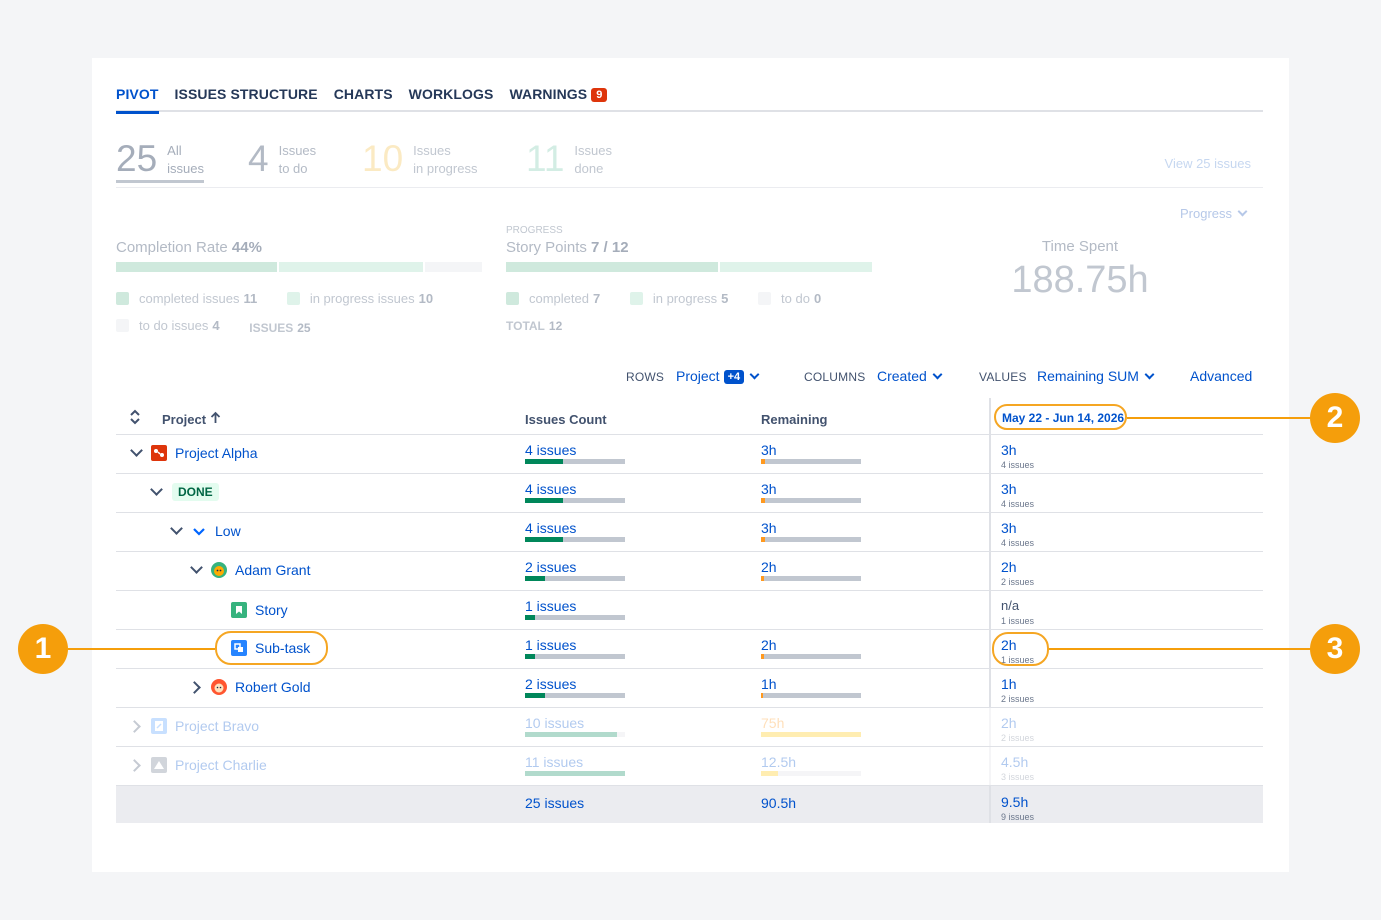 This screenshot has width=1381, height=920. What do you see at coordinates (1096, 376) in the screenshot?
I see `values-dropdown: Remaining SUM` at bounding box center [1096, 376].